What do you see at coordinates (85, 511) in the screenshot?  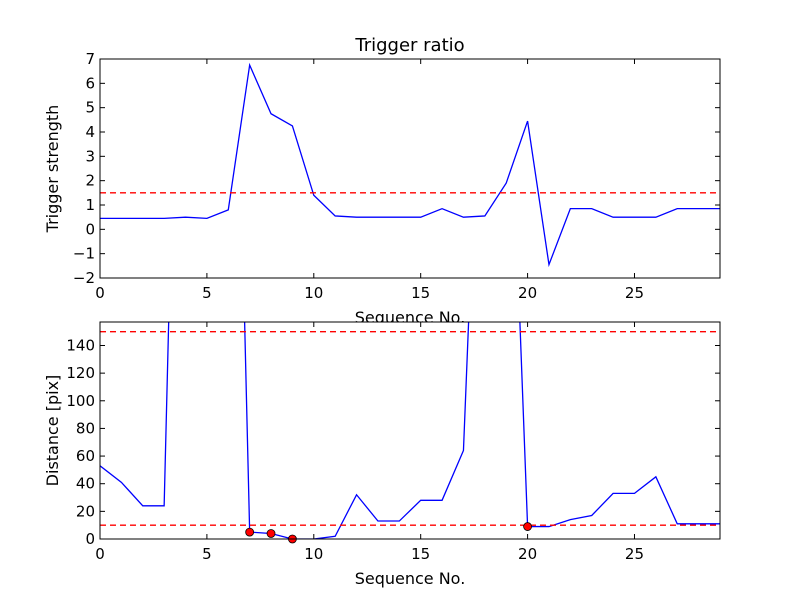 I see `bottom-ytick-label-1: 20` at bounding box center [85, 511].